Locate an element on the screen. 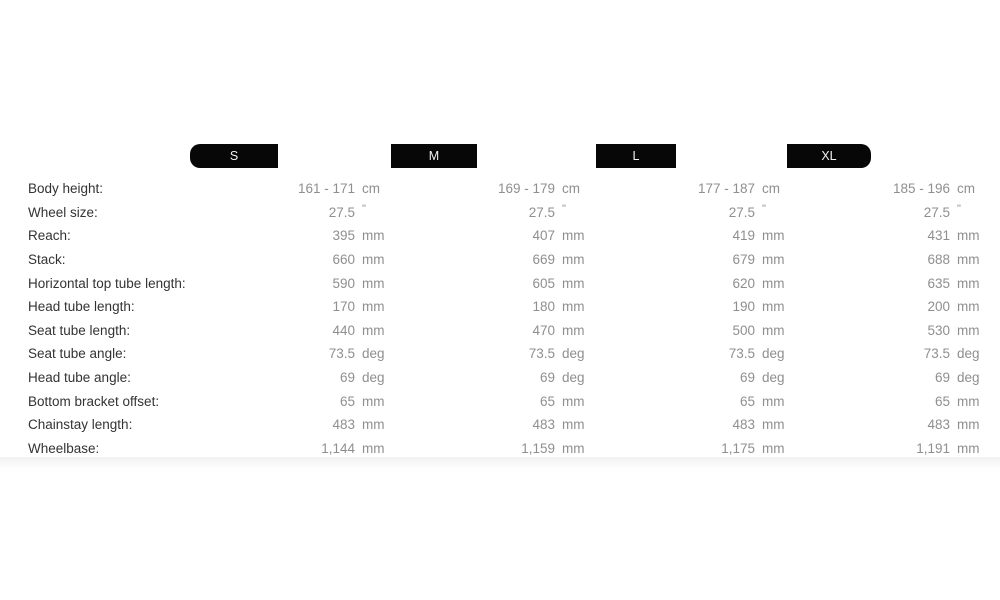  spec-value: 440 is located at coordinates (343, 330).